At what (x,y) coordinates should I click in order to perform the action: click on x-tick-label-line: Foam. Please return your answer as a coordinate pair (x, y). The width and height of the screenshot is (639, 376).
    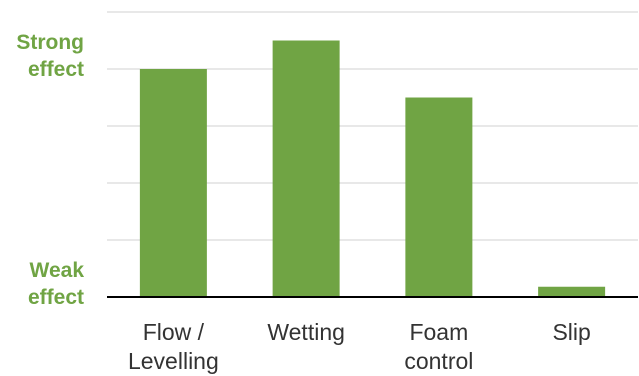
    Looking at the image, I should click on (438, 332).